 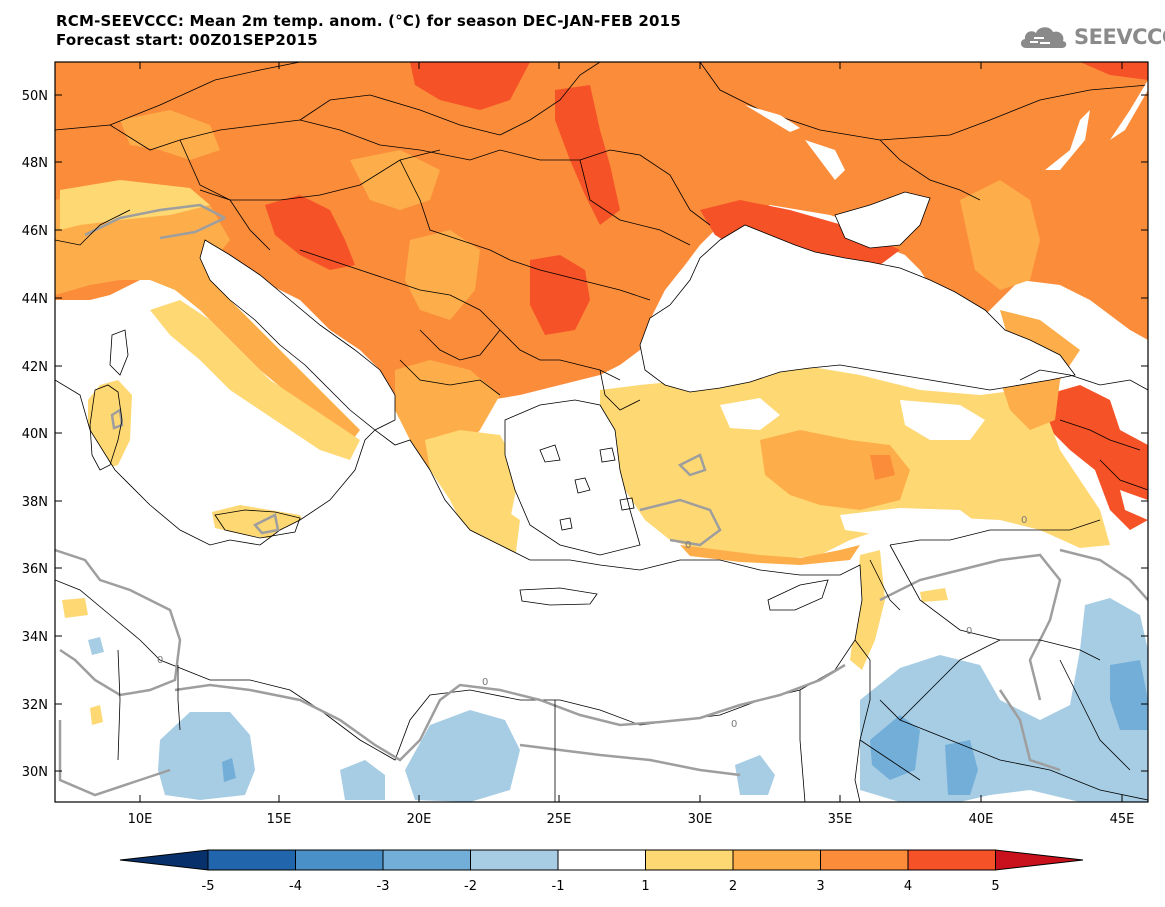 What do you see at coordinates (895, 747) in the screenshot?
I see `cold-area-arabia-core` at bounding box center [895, 747].